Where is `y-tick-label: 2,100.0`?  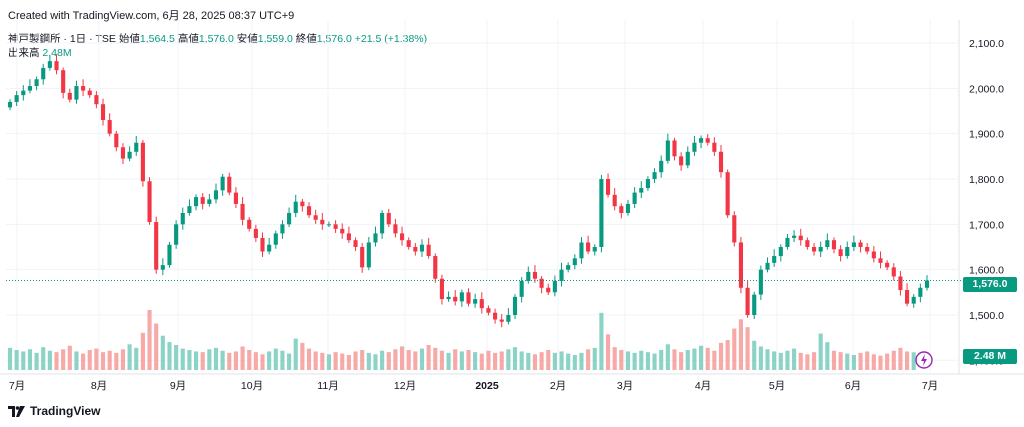
y-tick-label: 2,100.0 is located at coordinates (986, 44).